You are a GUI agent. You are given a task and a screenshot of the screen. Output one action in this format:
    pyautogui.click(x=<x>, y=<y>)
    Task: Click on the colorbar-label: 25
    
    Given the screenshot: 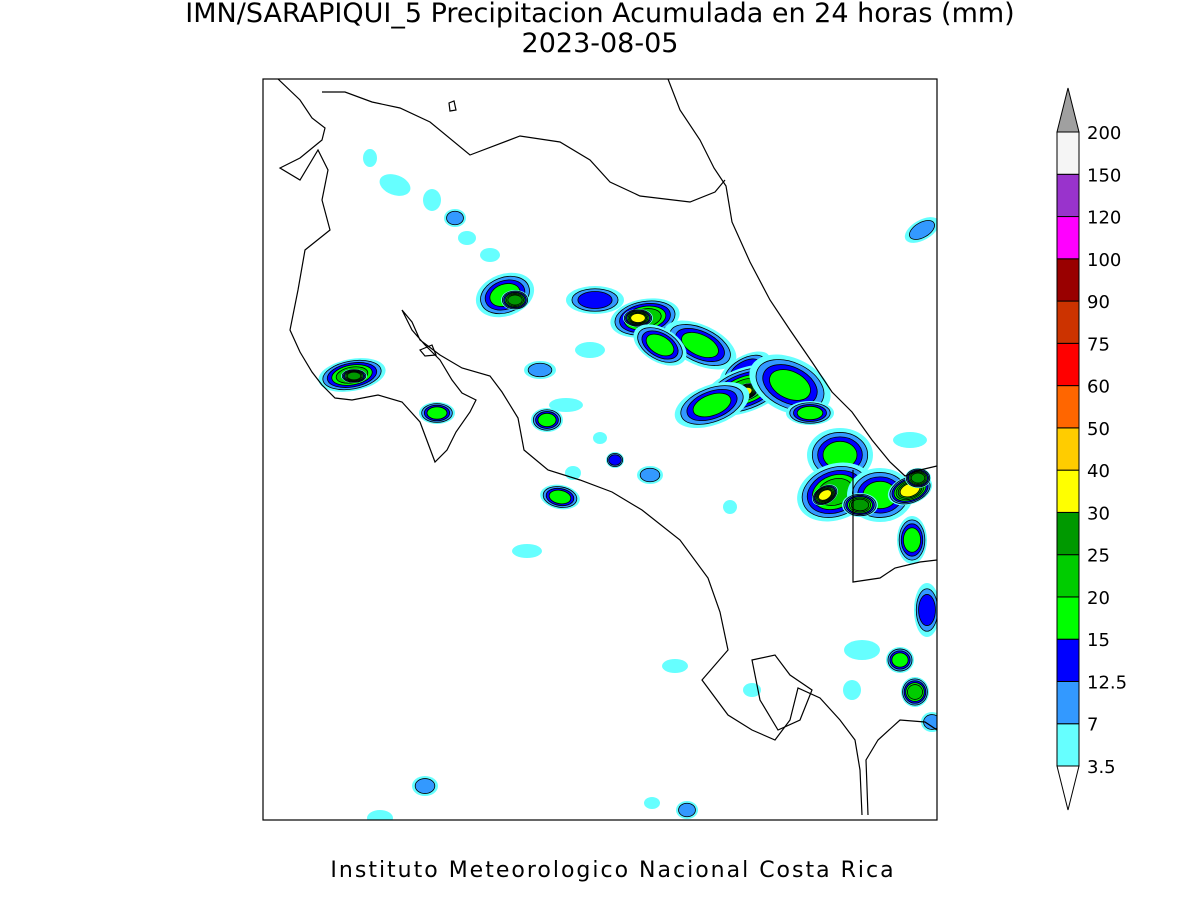 What is the action you would take?
    pyautogui.click(x=1098, y=556)
    